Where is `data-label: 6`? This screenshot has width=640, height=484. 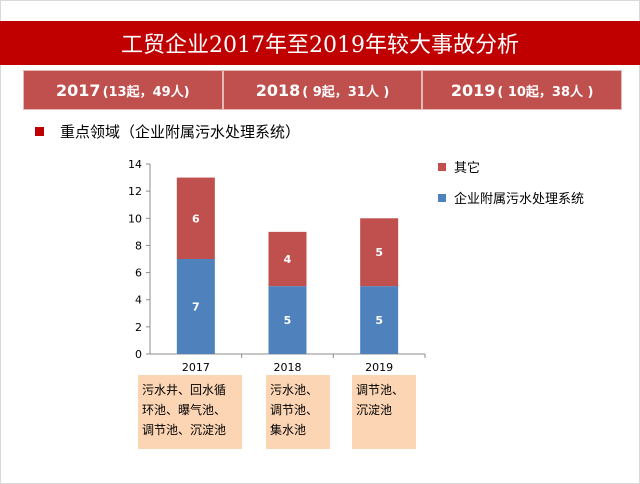 data-label: 6 is located at coordinates (196, 218).